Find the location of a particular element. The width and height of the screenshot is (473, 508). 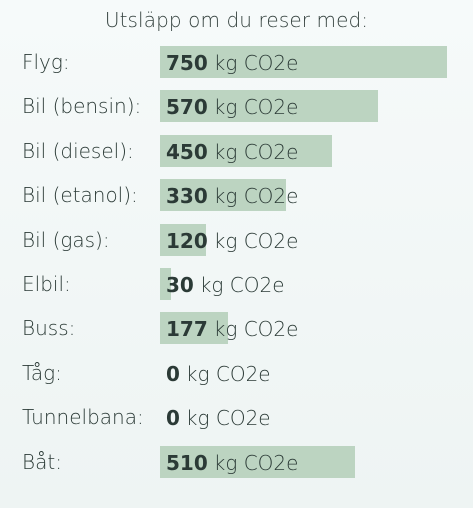

bar-track: 570 kg CO2e is located at coordinates (303, 106).